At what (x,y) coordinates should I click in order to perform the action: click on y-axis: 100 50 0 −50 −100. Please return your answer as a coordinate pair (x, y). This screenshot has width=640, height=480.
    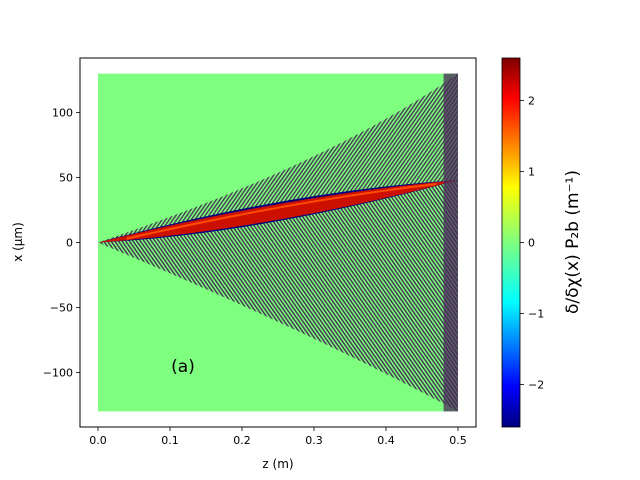
    Looking at the image, I should click on (61, 243).